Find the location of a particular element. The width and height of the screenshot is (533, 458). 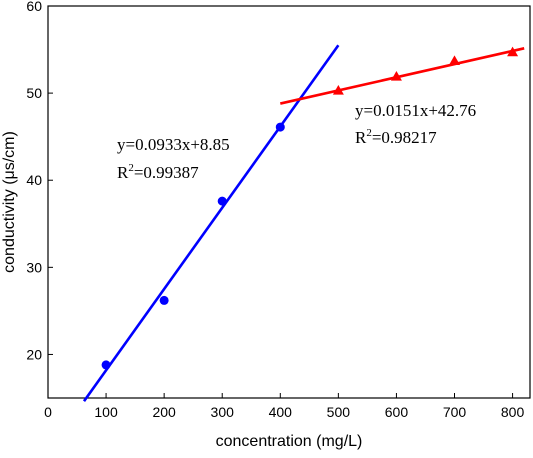

x-tick-label: 700 is located at coordinates (455, 412).